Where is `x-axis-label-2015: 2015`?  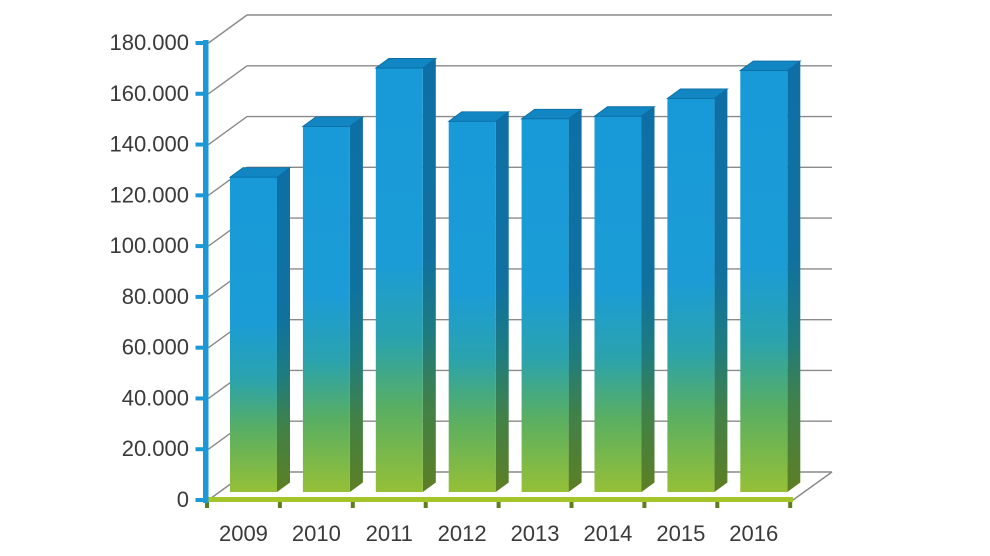
x-axis-label-2015: 2015 is located at coordinates (680, 533).